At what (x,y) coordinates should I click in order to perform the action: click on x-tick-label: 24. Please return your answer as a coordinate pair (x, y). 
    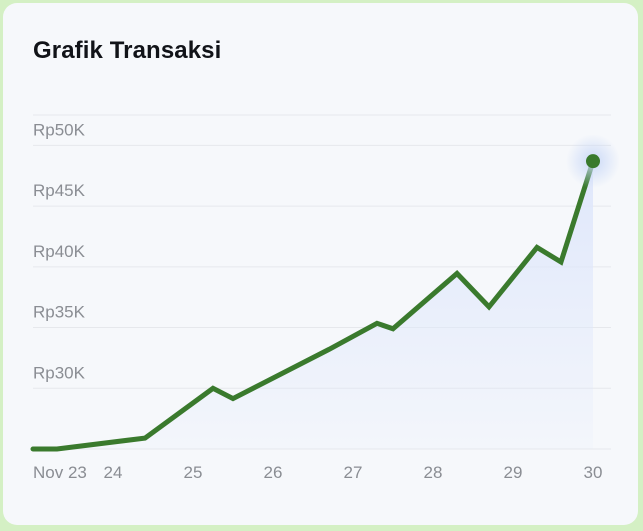
    Looking at the image, I should click on (113, 472).